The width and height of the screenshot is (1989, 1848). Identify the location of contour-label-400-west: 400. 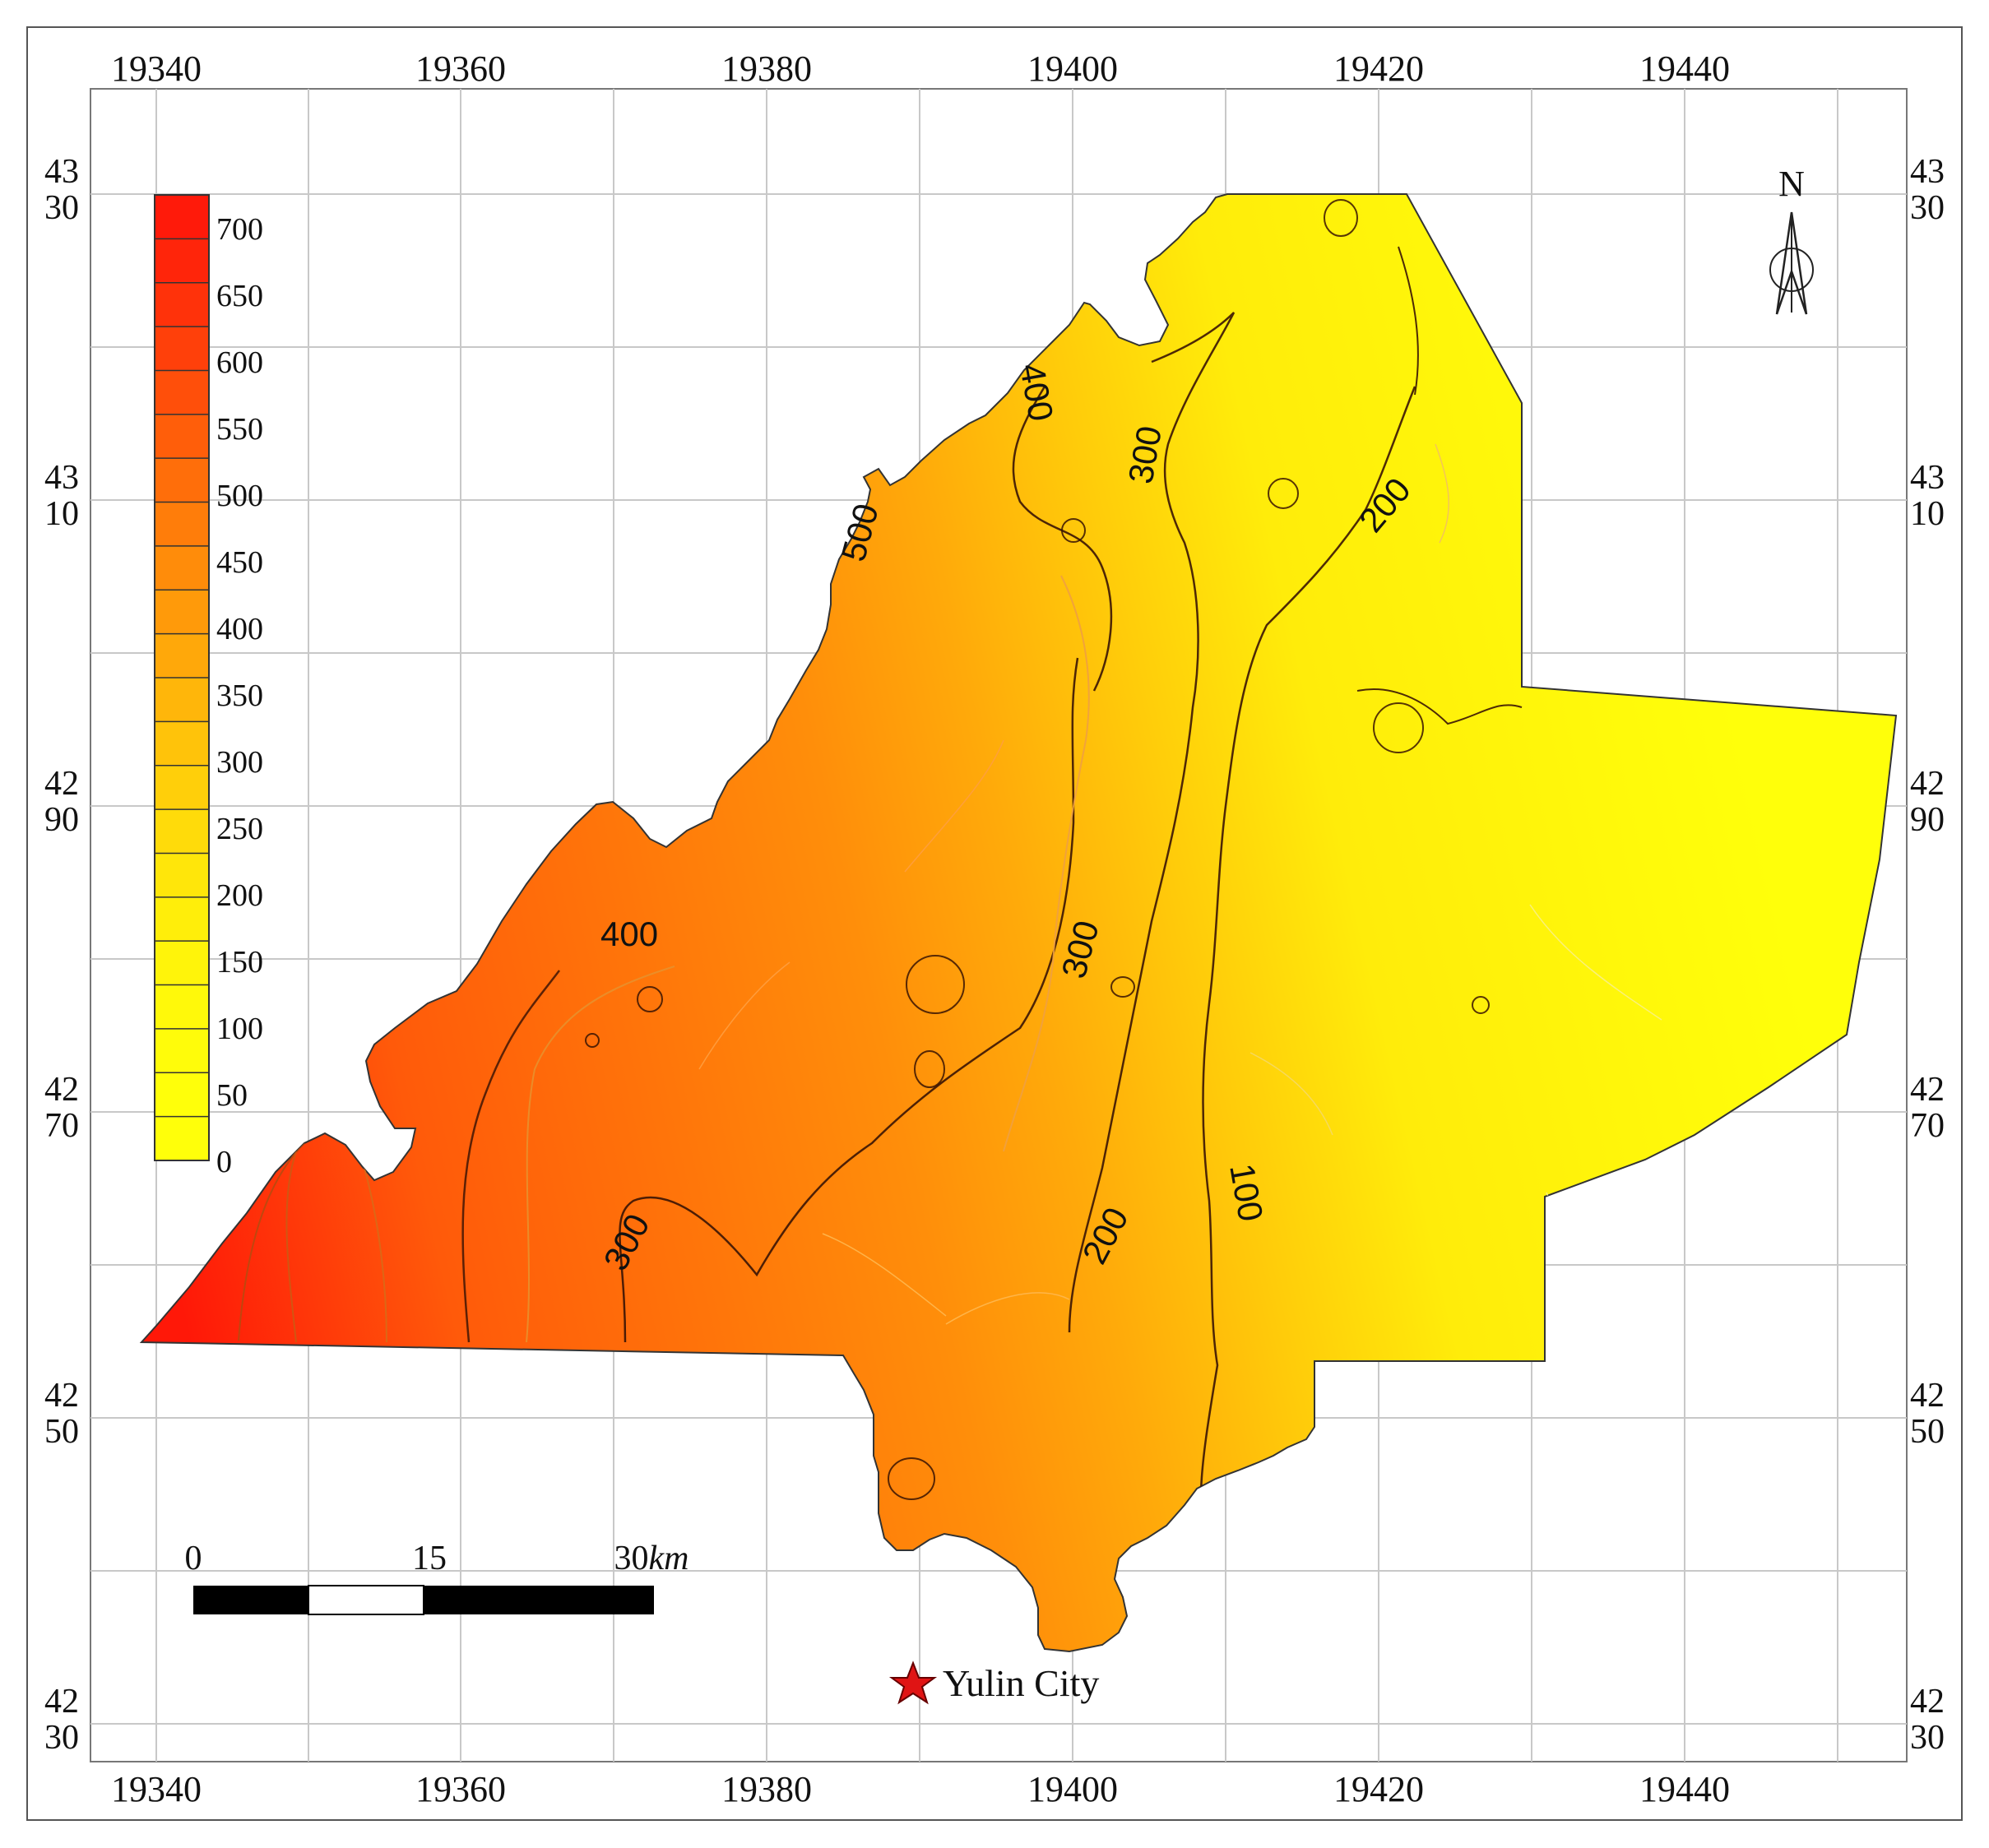
(629, 934).